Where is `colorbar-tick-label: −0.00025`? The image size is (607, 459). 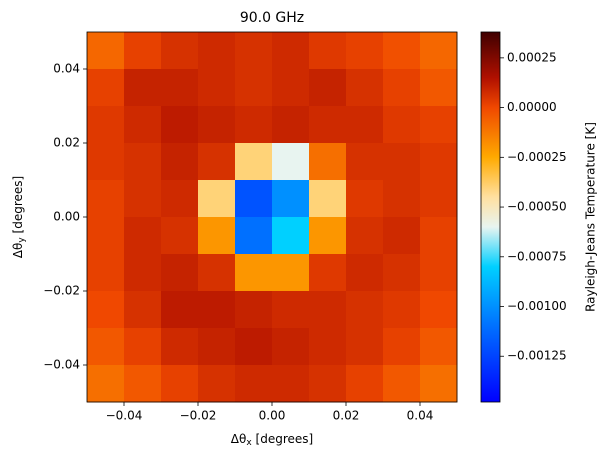 colorbar-tick-label: −0.00025 is located at coordinates (537, 157).